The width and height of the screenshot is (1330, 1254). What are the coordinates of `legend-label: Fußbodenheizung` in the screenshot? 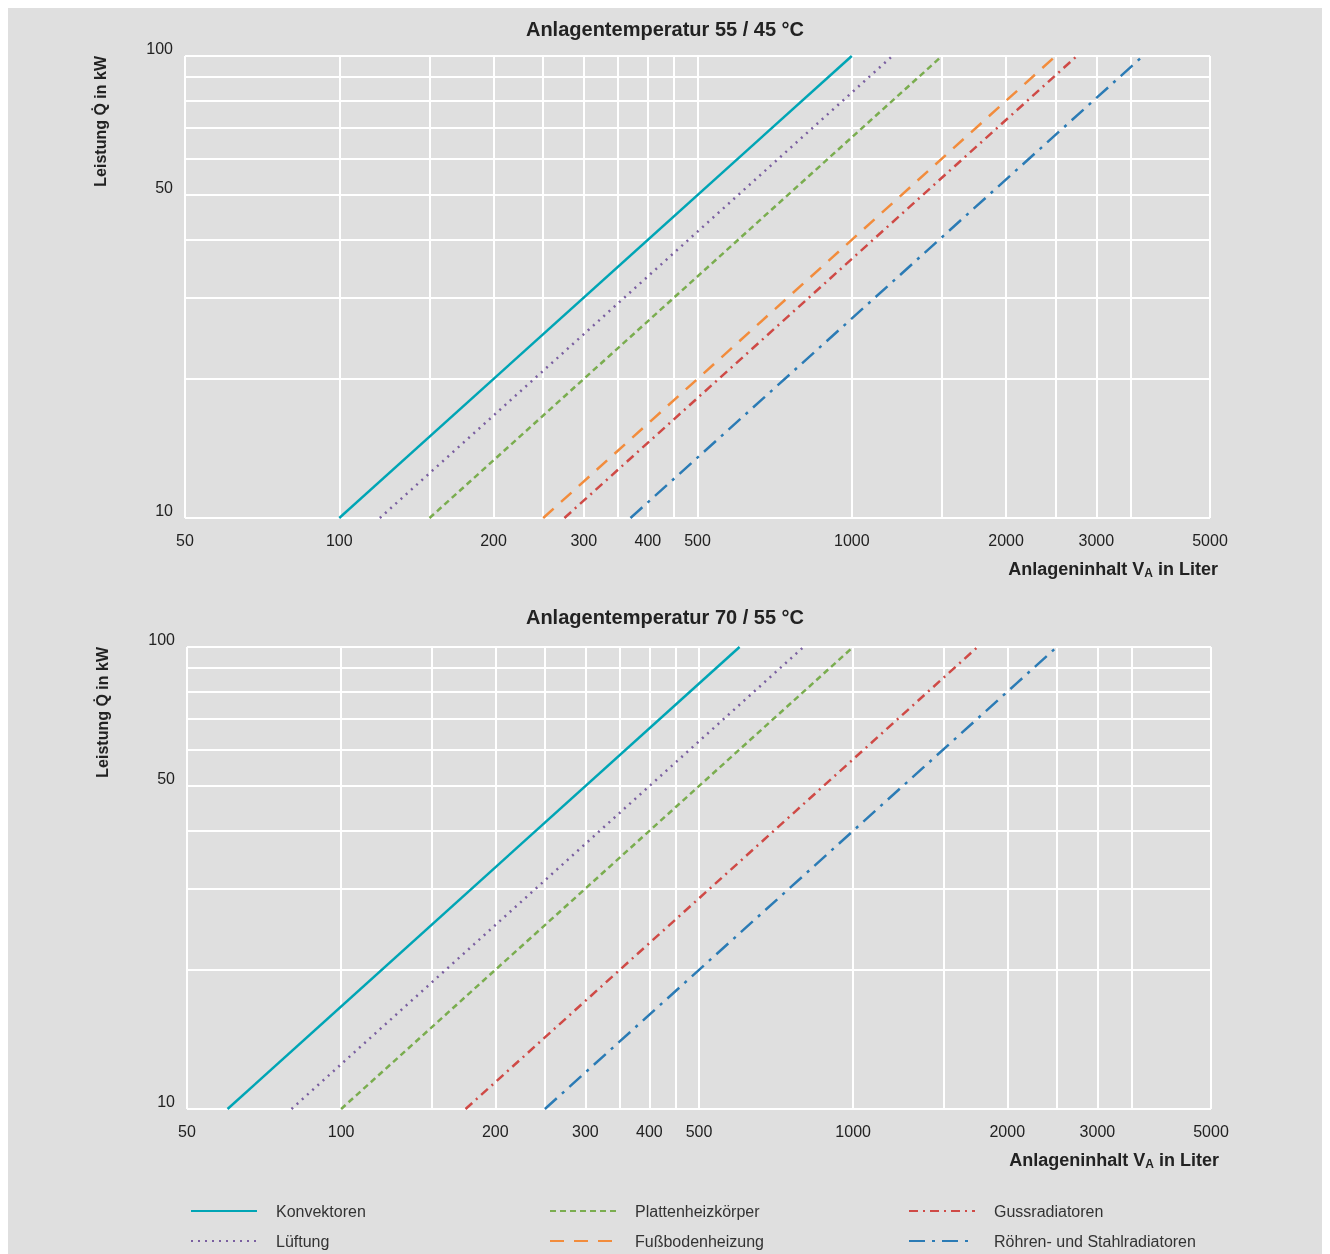 It's located at (699, 1241).